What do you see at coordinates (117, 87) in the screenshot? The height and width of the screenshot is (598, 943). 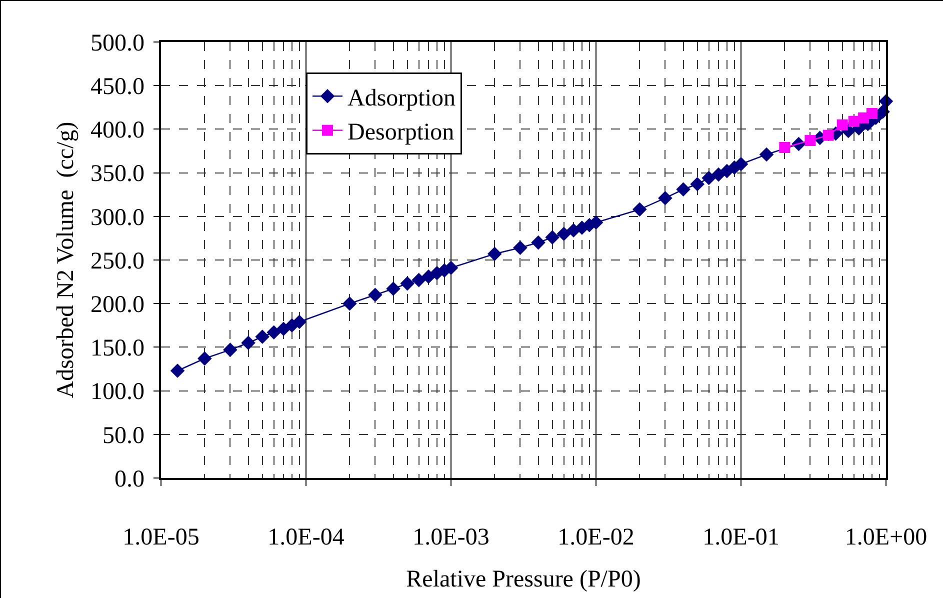 I see `y-tick-label: 450.0` at bounding box center [117, 87].